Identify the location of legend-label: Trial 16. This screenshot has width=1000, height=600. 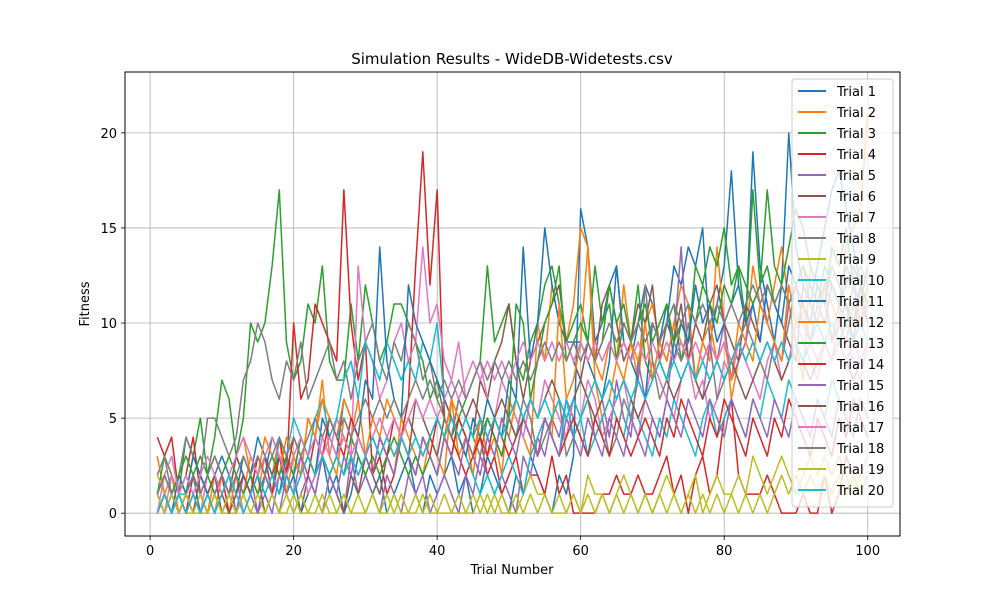
(860, 407).